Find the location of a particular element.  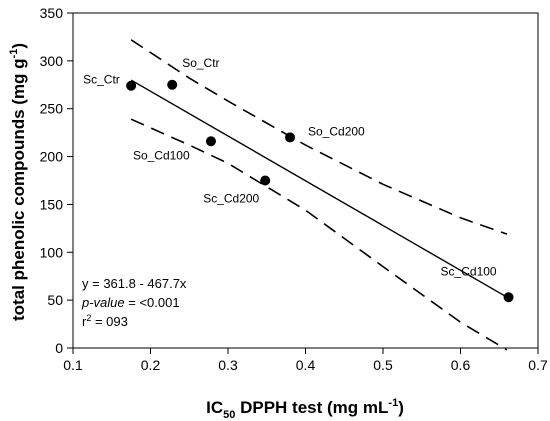

x-axis-title-subscript: 50 is located at coordinates (229, 415).